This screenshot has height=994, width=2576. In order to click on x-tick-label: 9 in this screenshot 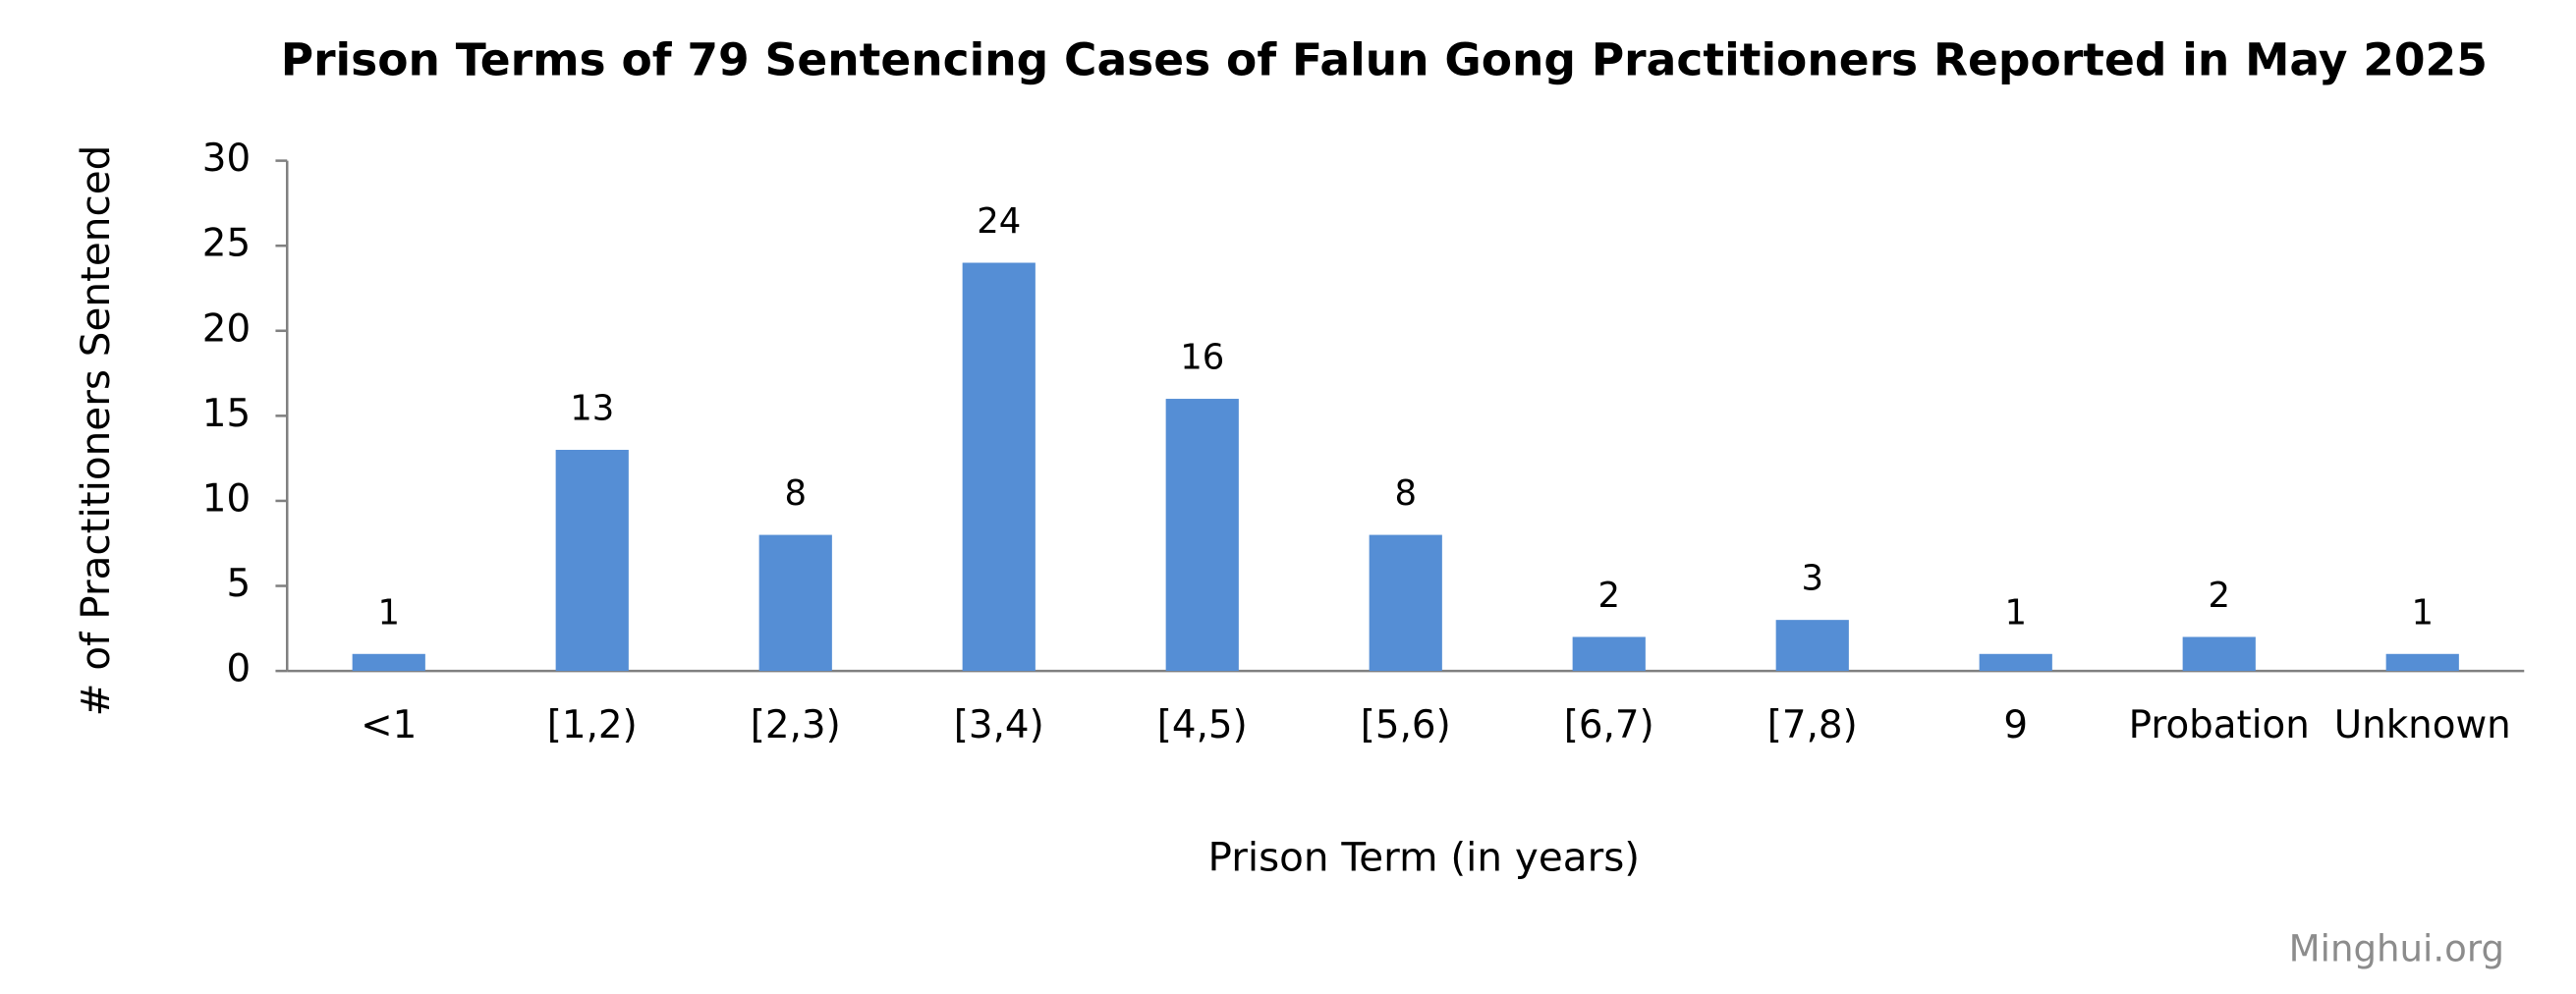, I will do `click(2015, 725)`.